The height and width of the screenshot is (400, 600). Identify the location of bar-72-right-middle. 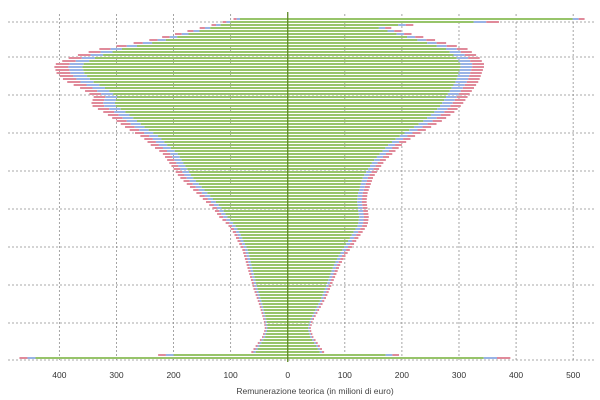
(354, 235).